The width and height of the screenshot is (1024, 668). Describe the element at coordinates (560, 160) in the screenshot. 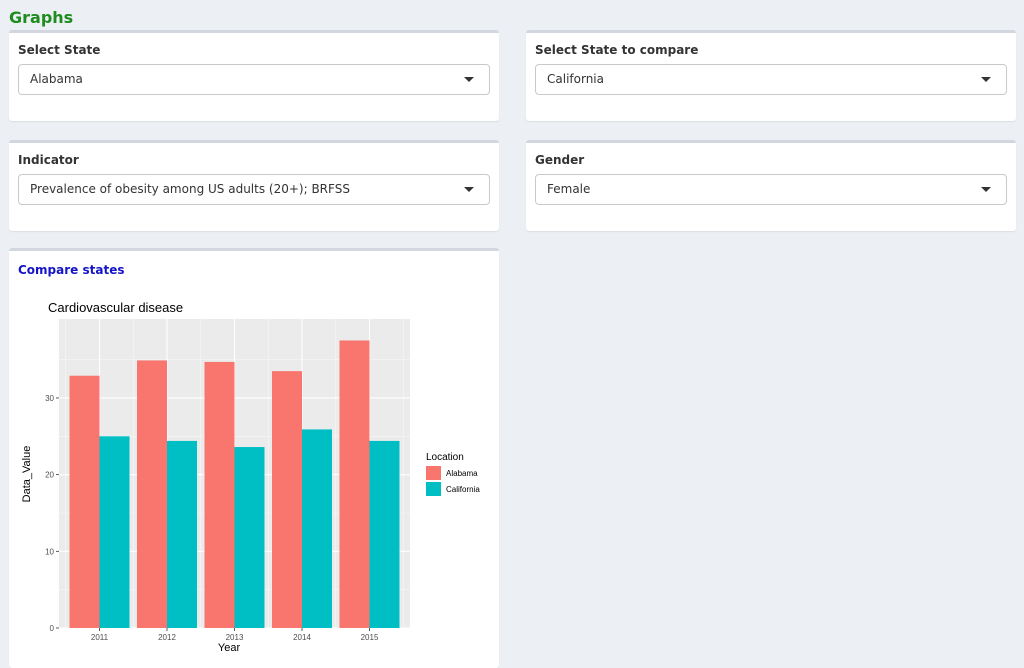

I see `gender-label: Gender` at that location.